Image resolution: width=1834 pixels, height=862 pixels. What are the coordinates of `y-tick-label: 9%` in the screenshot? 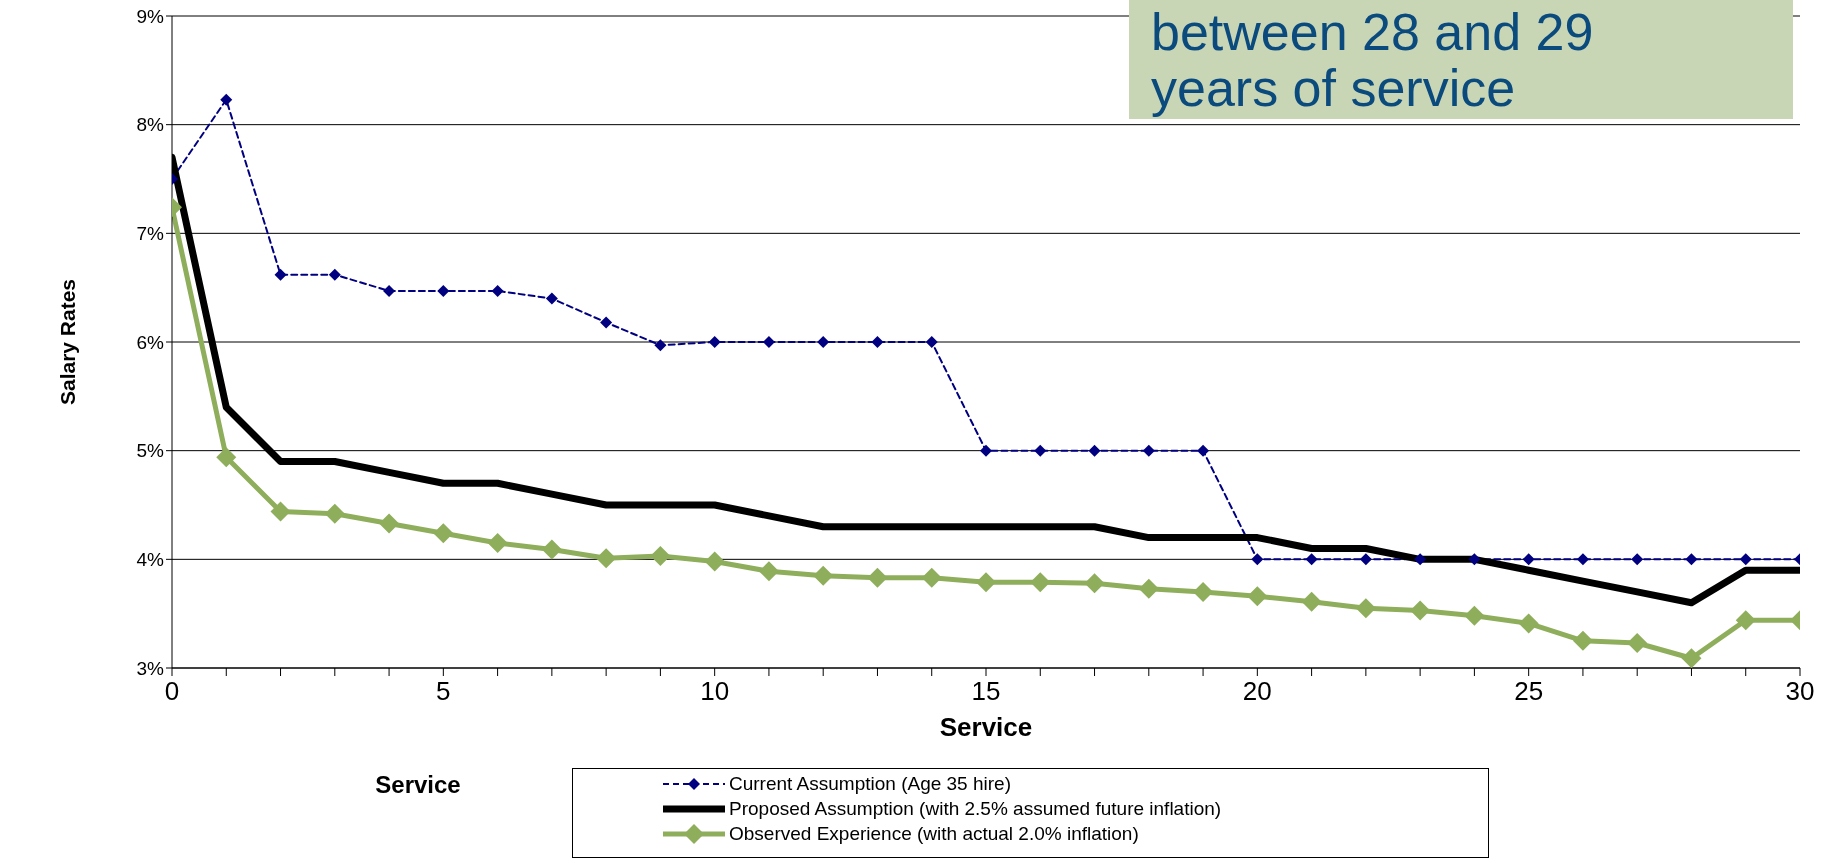 It's located at (150, 16).